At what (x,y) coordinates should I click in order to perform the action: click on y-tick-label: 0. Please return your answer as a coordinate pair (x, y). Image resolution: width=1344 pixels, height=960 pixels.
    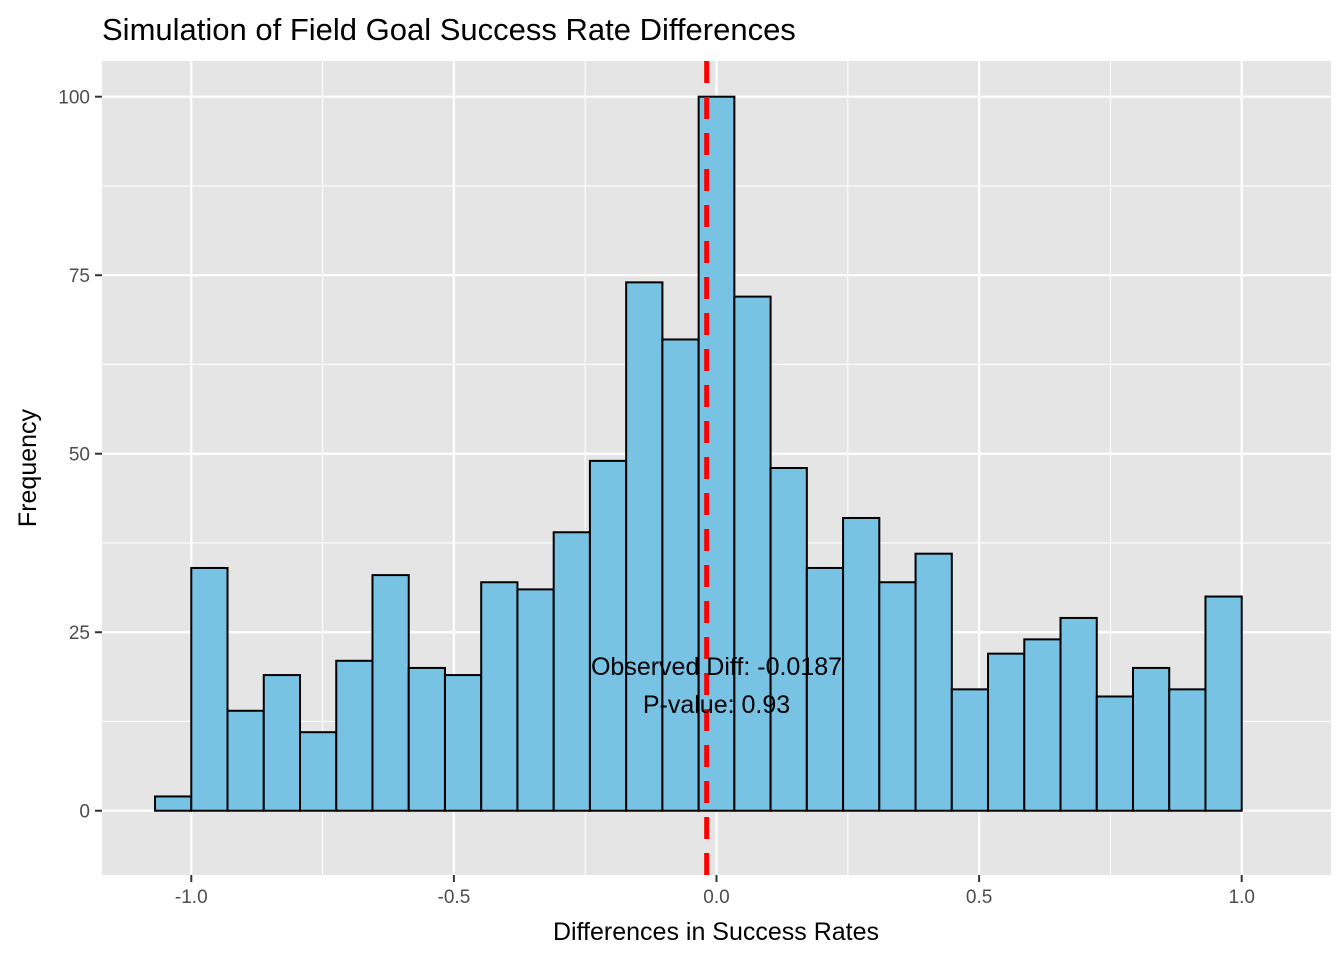
    Looking at the image, I should click on (84, 812).